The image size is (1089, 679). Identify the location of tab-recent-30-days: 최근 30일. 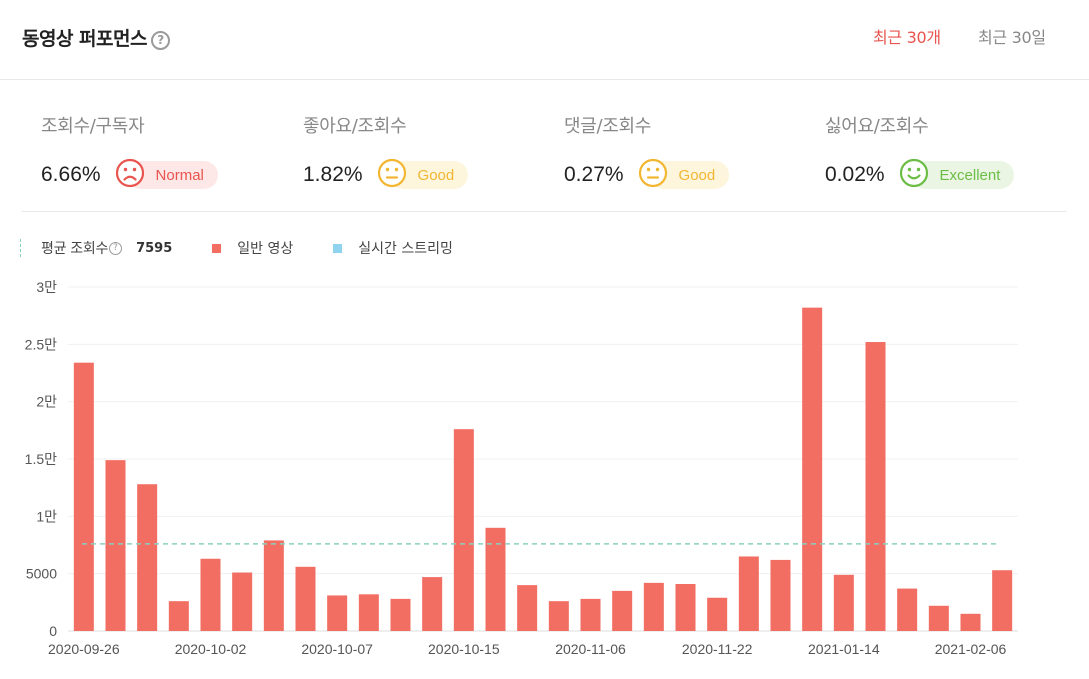
(1012, 37).